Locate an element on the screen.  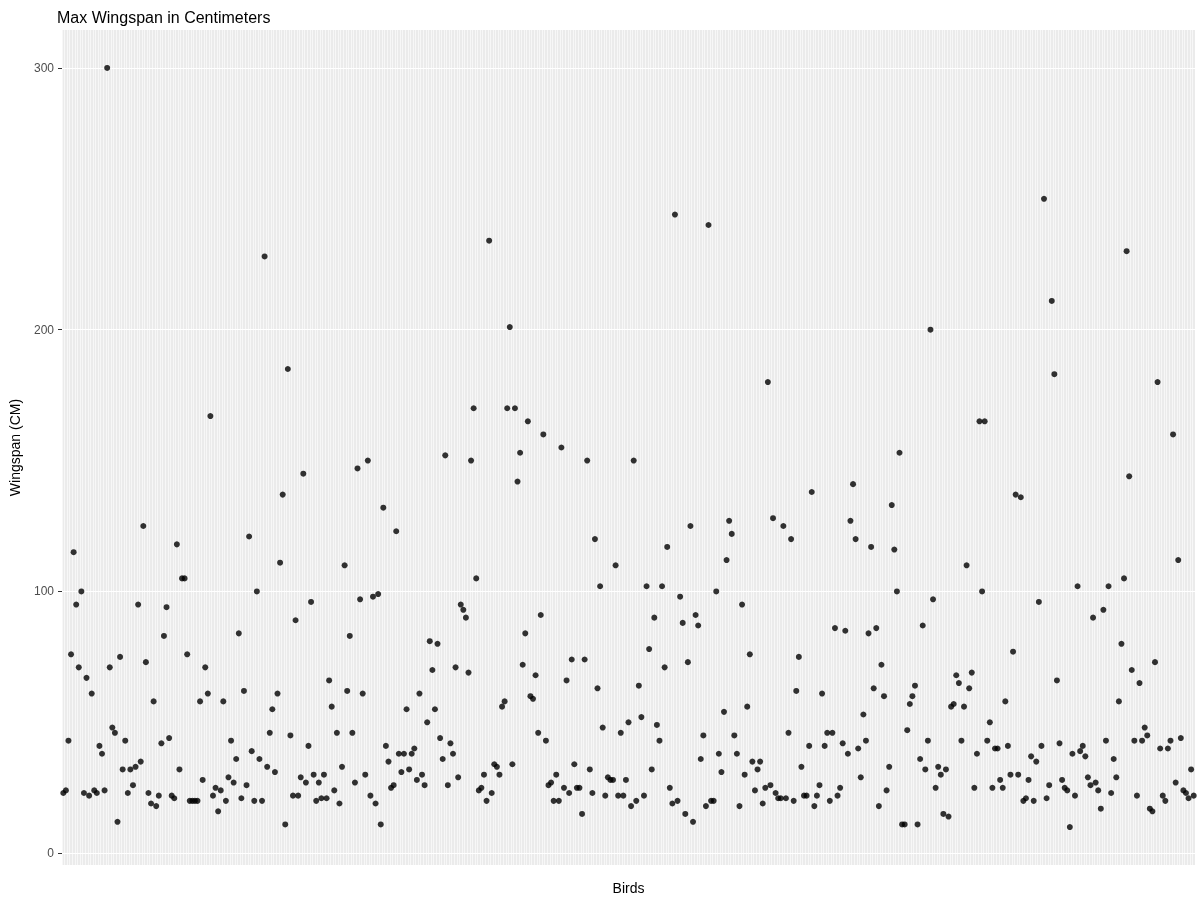
y-axis-title: Wingspan (CM) is located at coordinates (15, 447).